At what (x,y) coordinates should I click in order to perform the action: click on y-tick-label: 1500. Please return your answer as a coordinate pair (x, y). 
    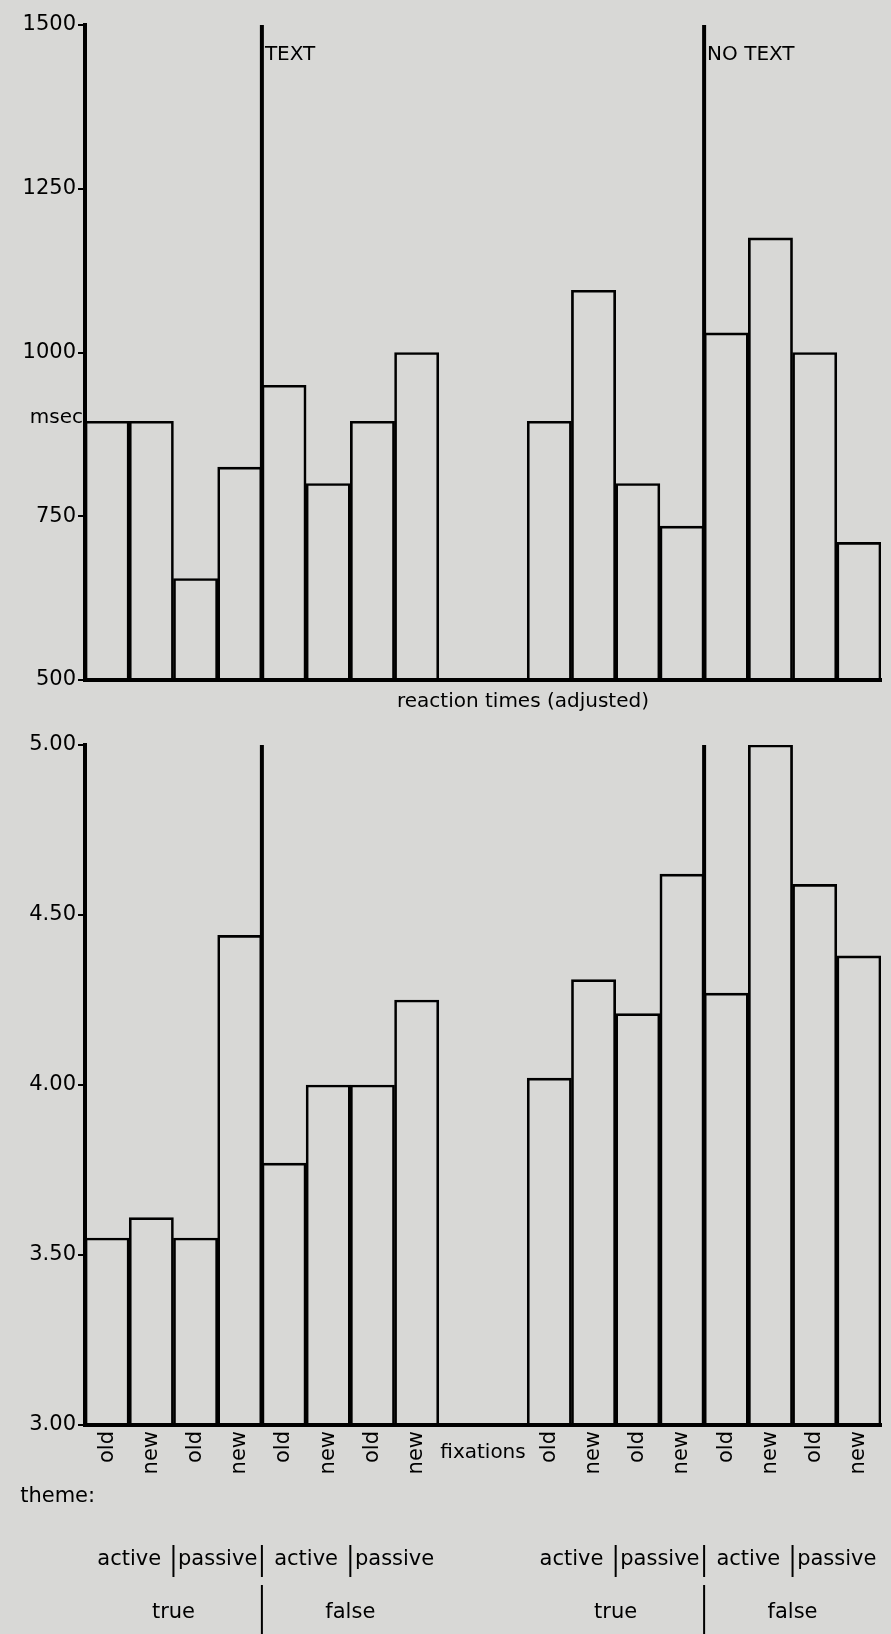
    Looking at the image, I should click on (49, 23).